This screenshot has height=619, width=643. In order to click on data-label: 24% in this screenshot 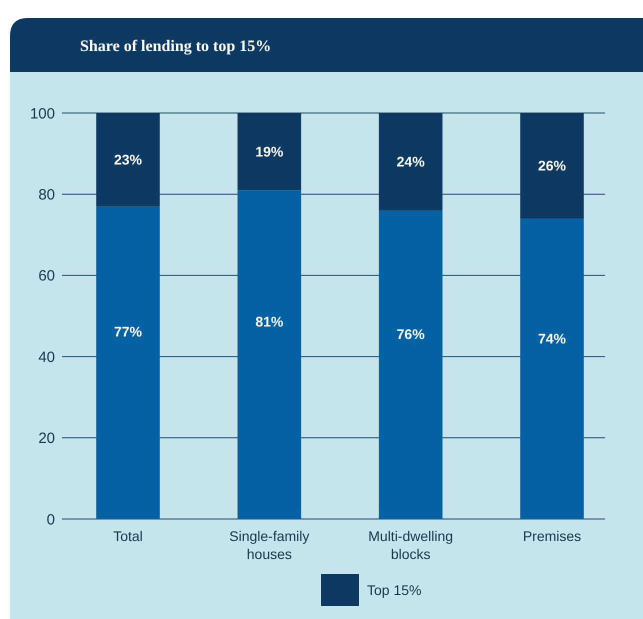, I will do `click(411, 162)`.